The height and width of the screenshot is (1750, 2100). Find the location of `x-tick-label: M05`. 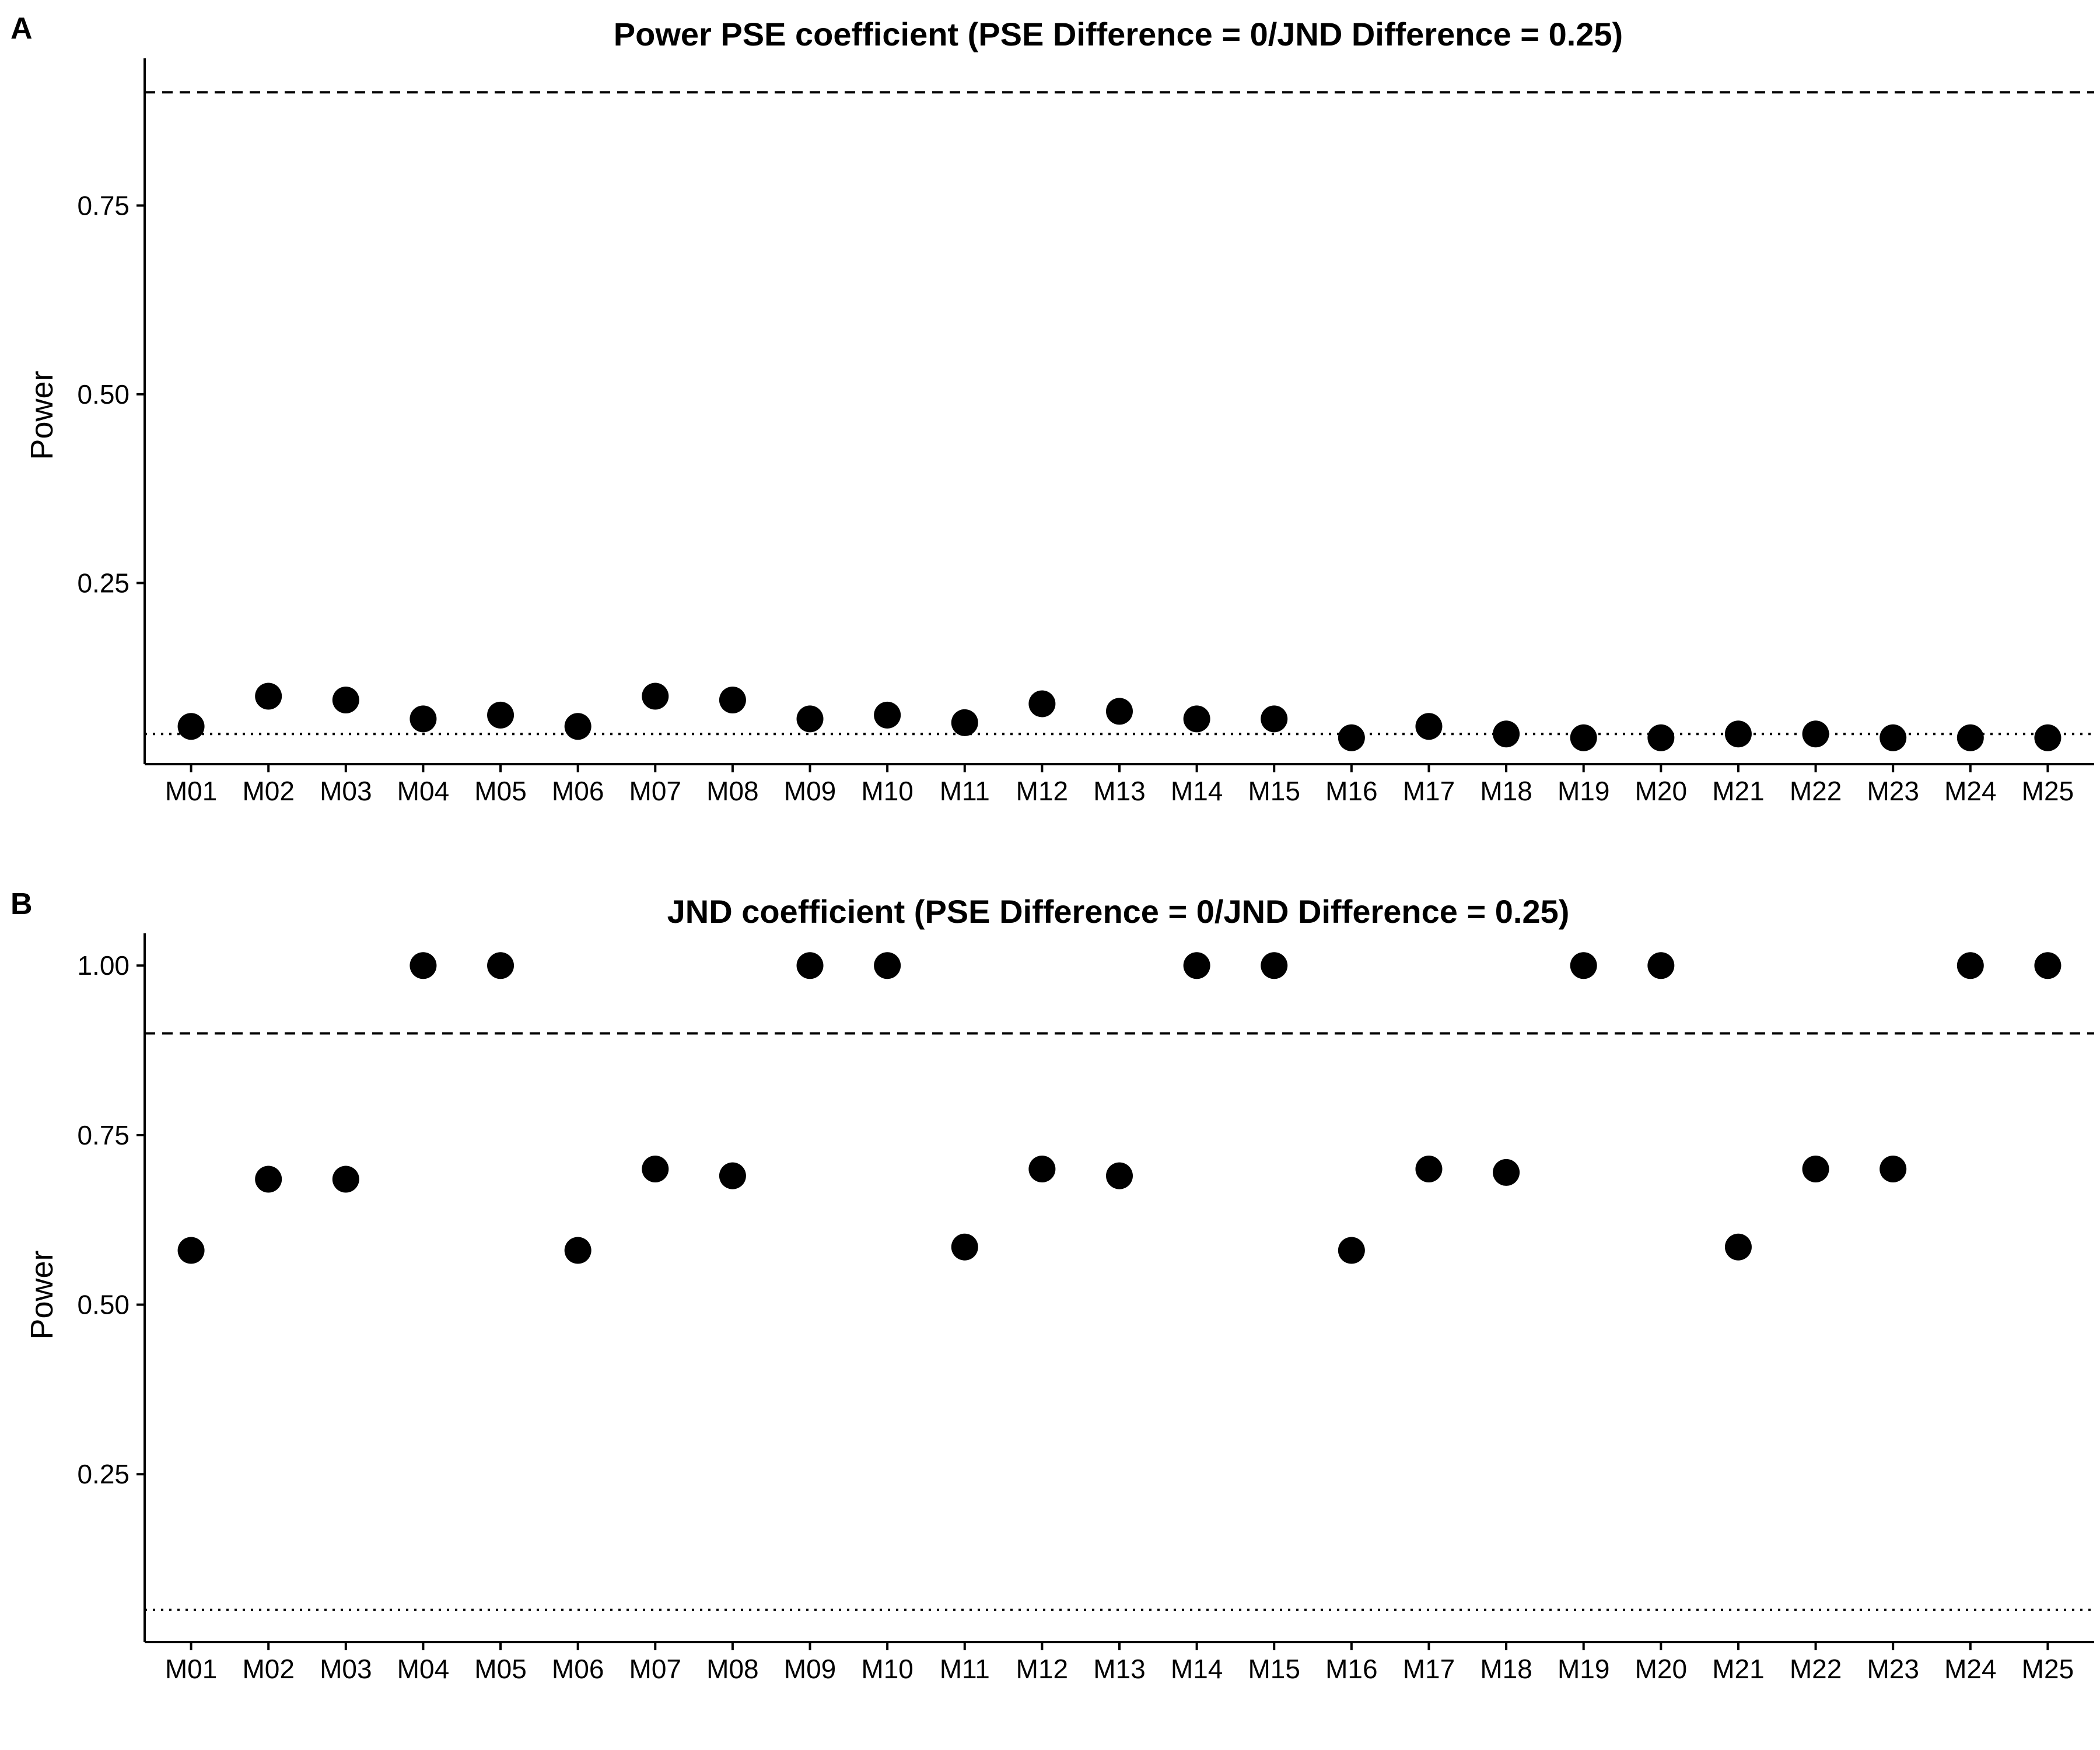

x-tick-label: M05 is located at coordinates (500, 1669).